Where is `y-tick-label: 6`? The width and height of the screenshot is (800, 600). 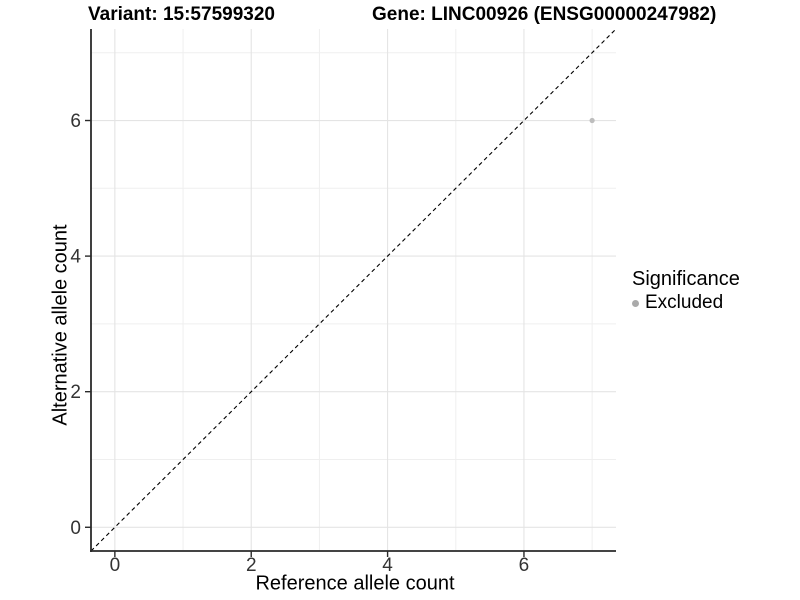 y-tick-label: 6 is located at coordinates (75, 121).